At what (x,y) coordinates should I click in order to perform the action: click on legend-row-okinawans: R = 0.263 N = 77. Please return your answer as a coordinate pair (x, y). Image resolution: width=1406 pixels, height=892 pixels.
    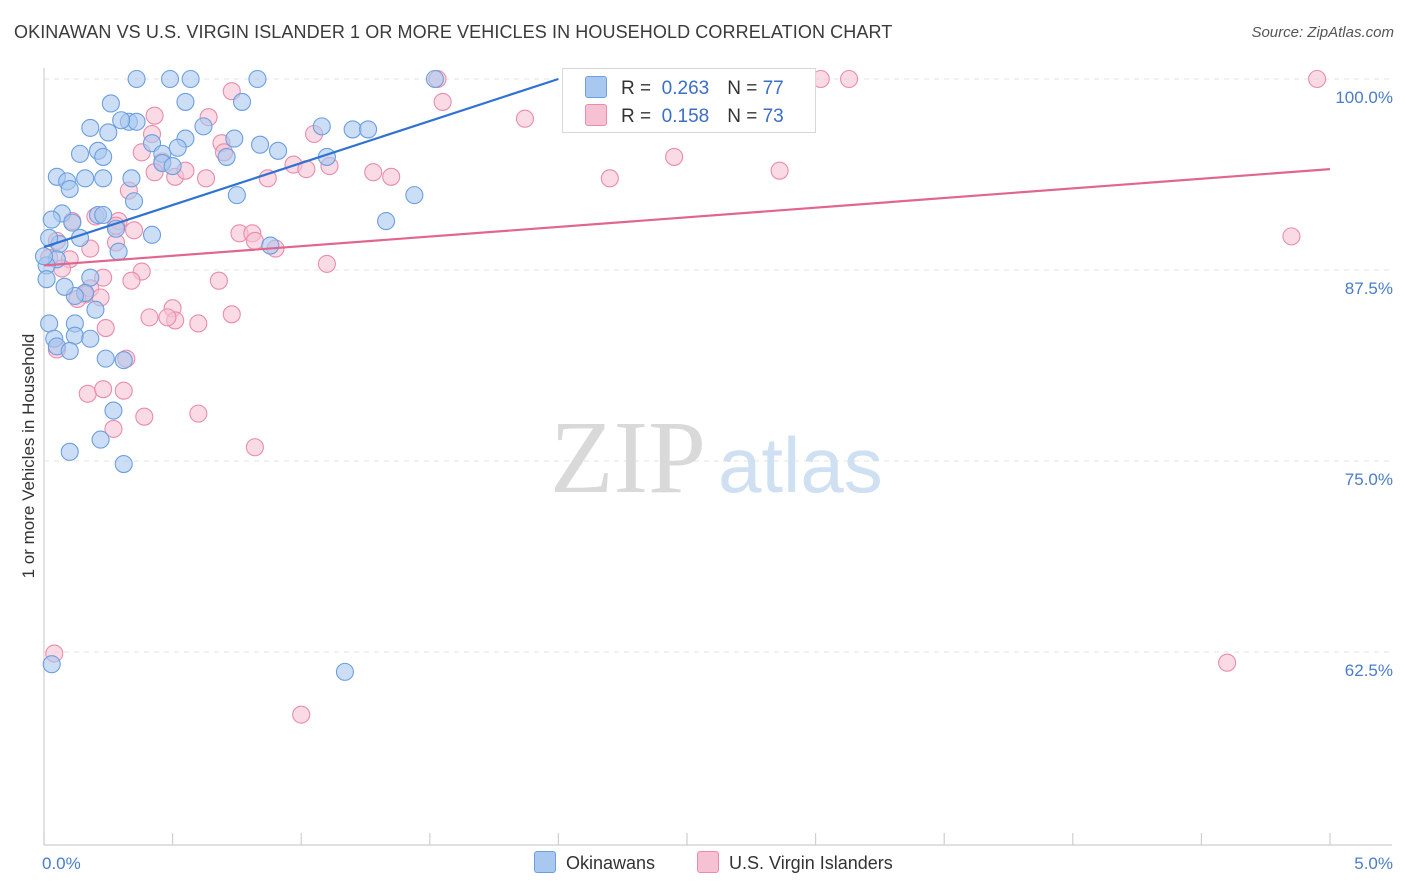
    Looking at the image, I should click on (684, 88).